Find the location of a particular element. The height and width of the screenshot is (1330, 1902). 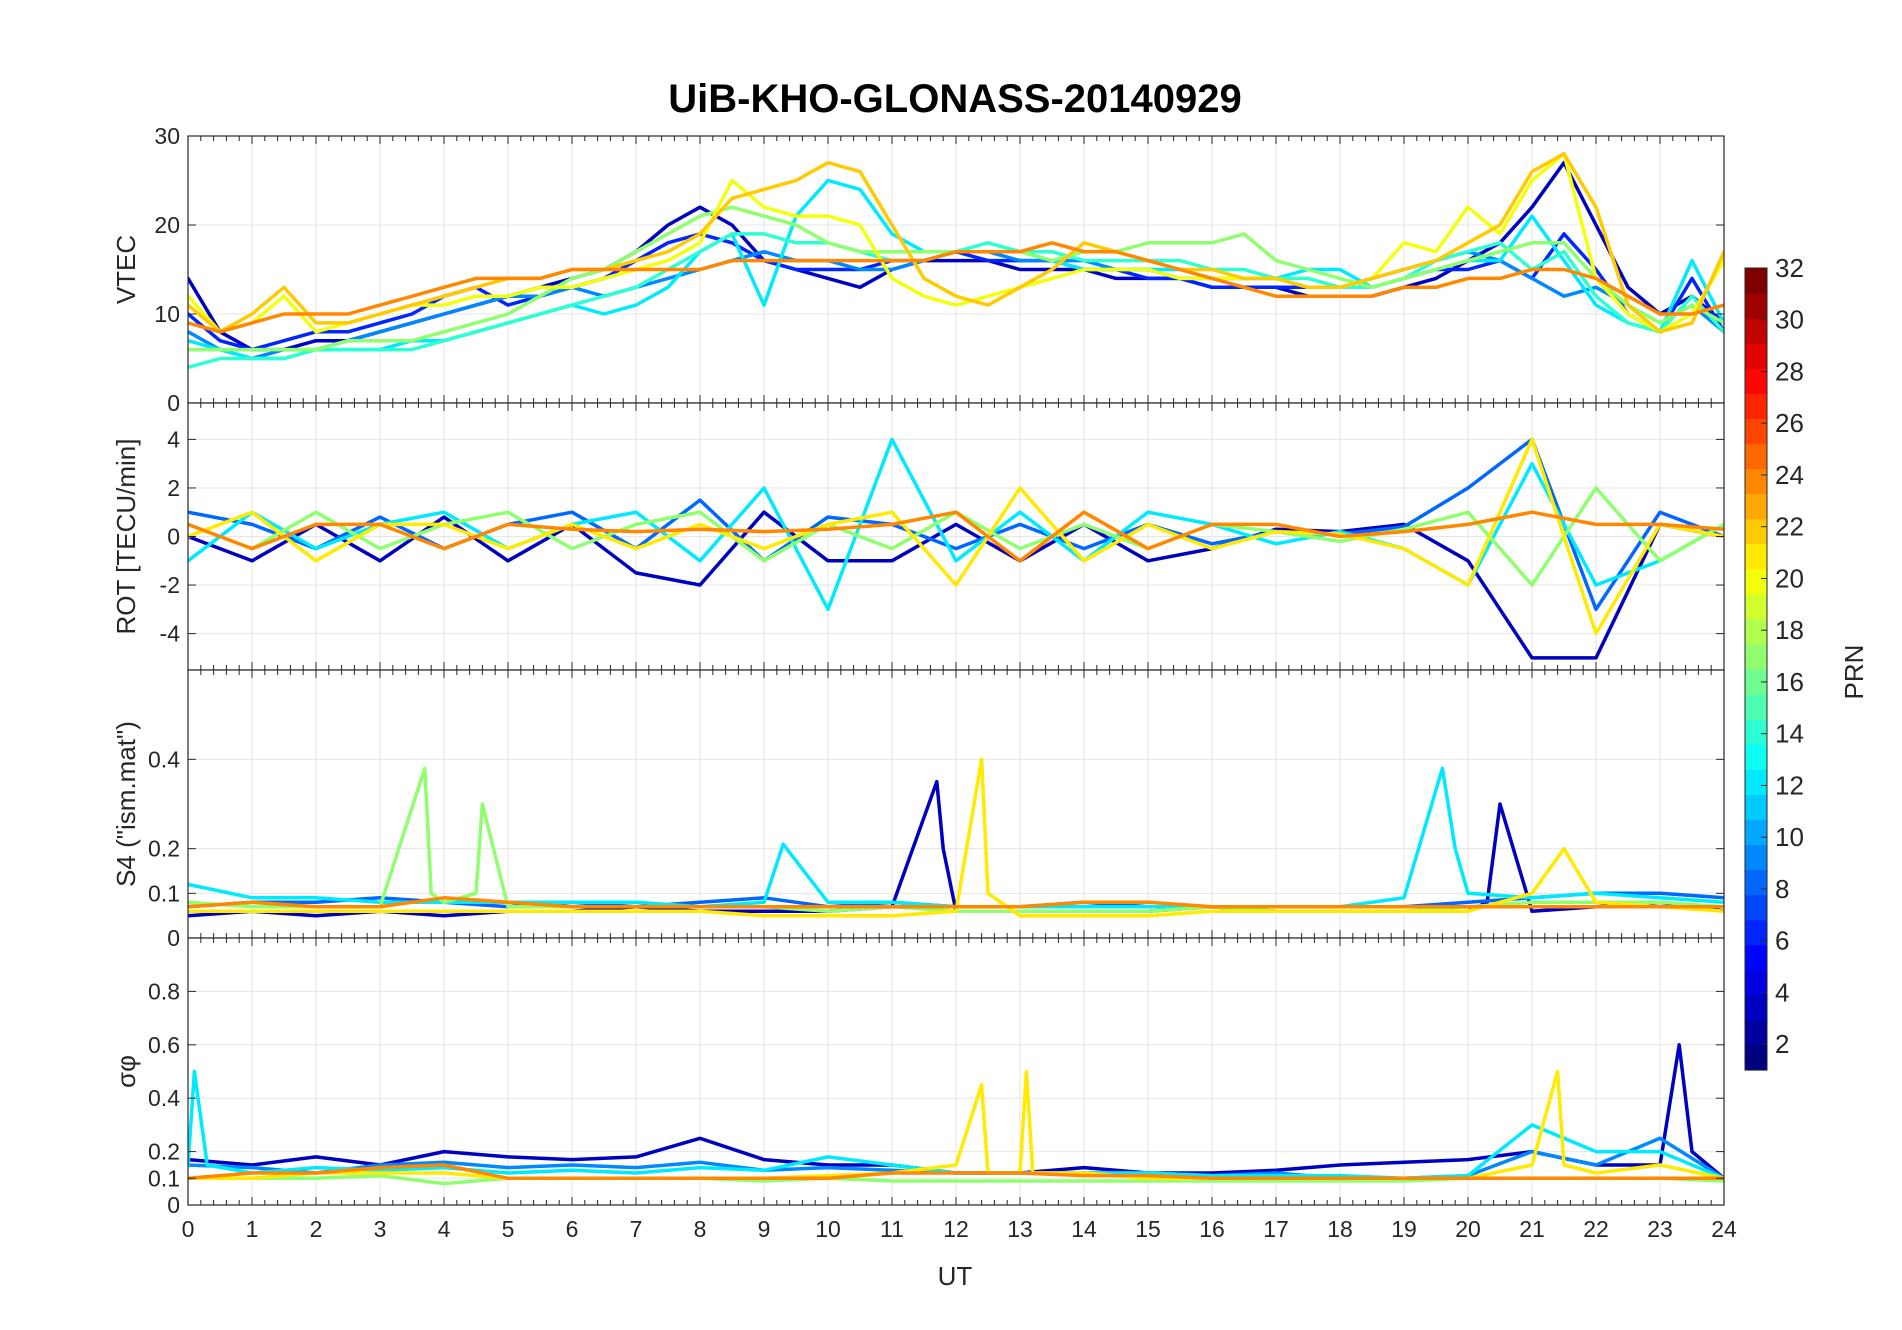

x-tick-label: 3 is located at coordinates (380, 1229).